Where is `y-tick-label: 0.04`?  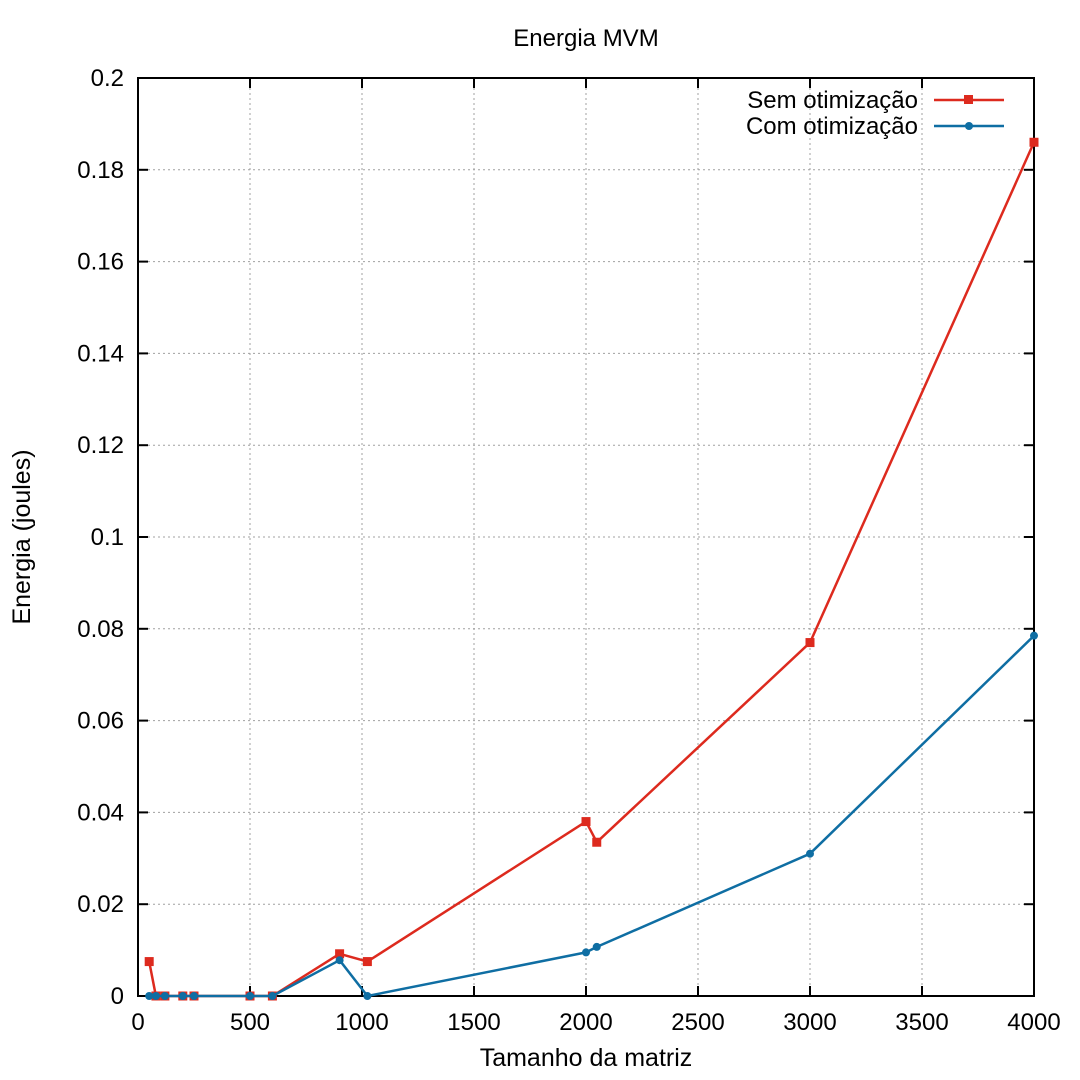
y-tick-label: 0.04 is located at coordinates (100, 812).